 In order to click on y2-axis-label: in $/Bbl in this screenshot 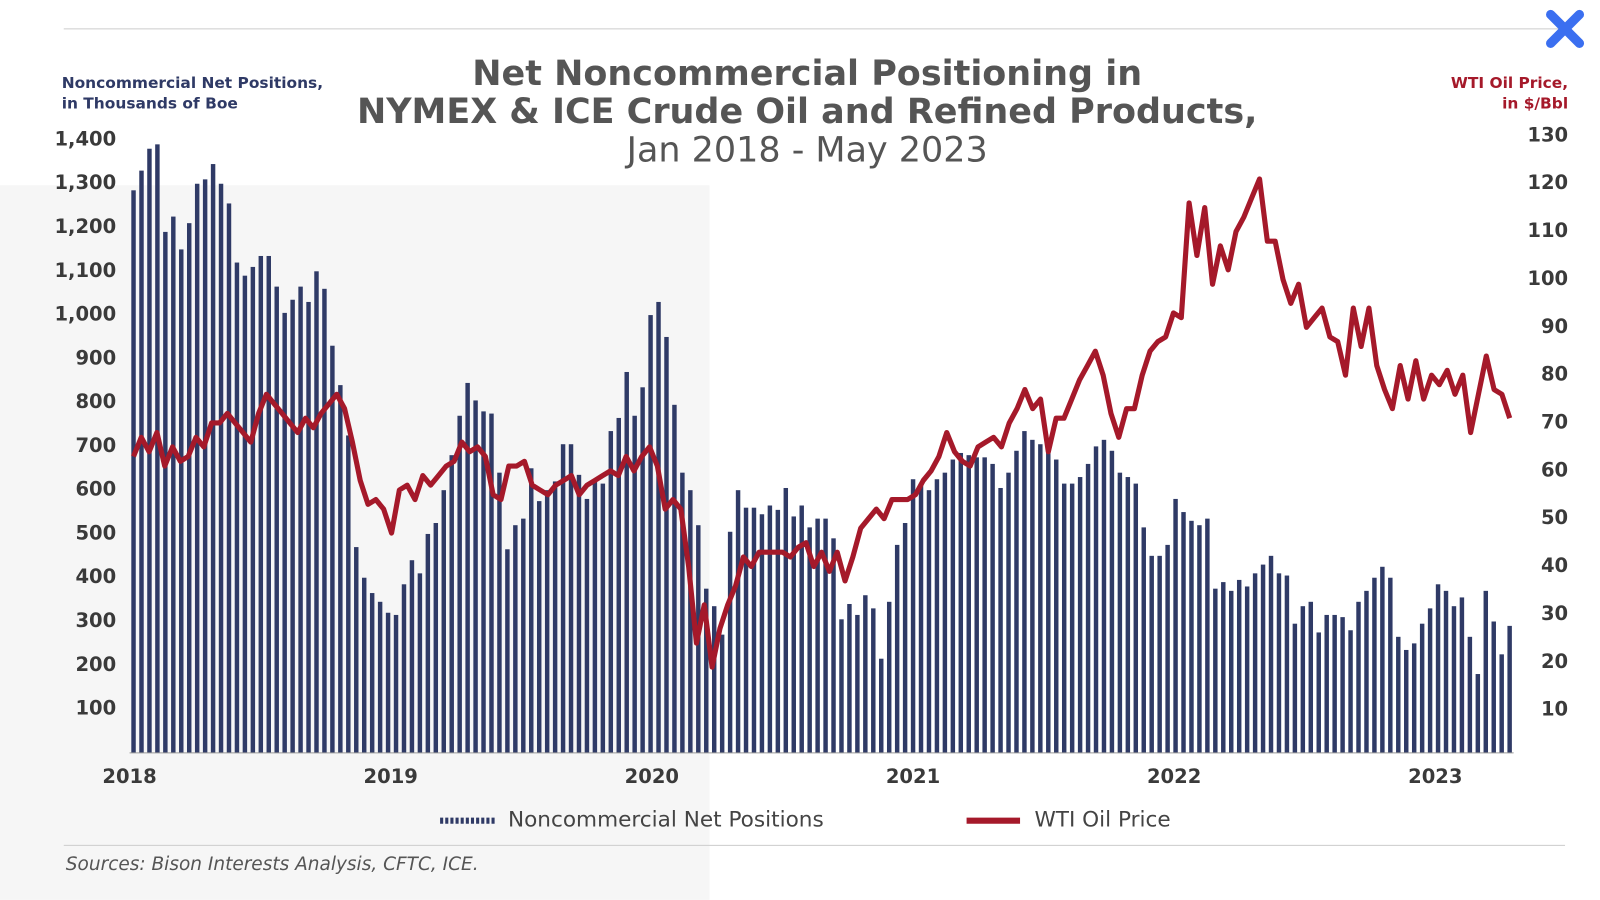, I will do `click(1535, 103)`.